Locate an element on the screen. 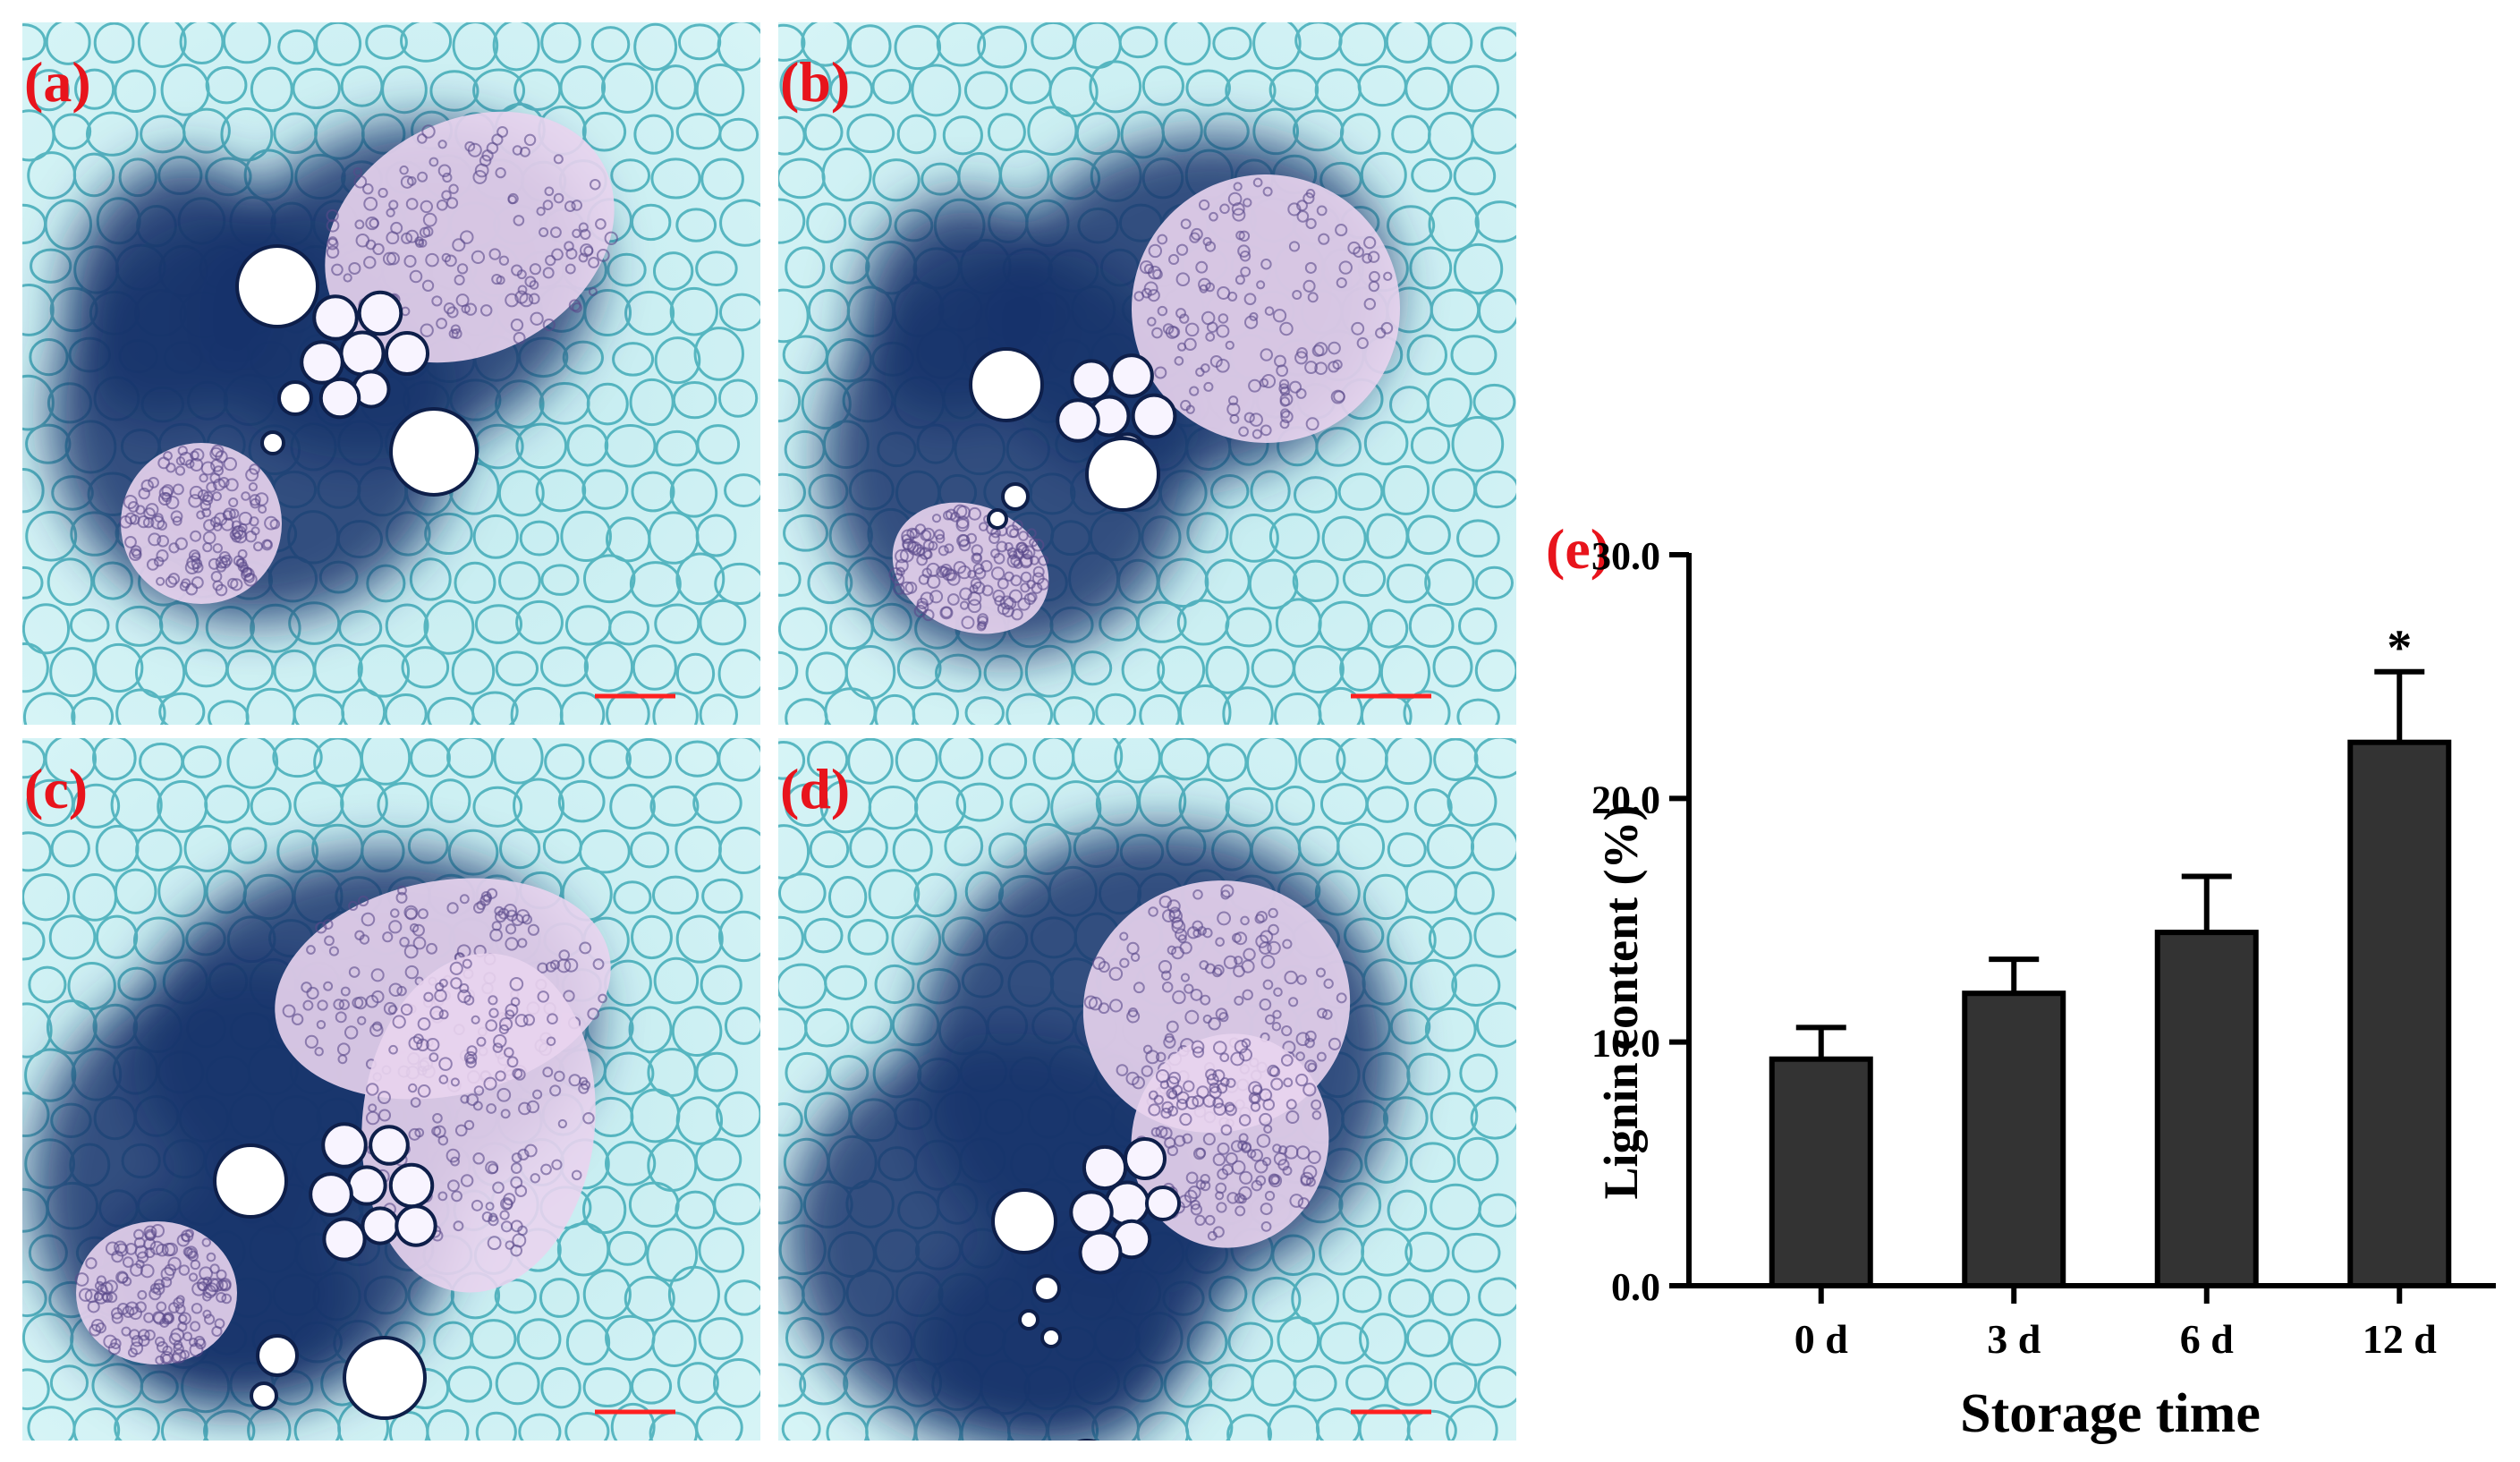 This screenshot has width=2520, height=1462. micrograph-panel-a: (a) is located at coordinates (391, 373).